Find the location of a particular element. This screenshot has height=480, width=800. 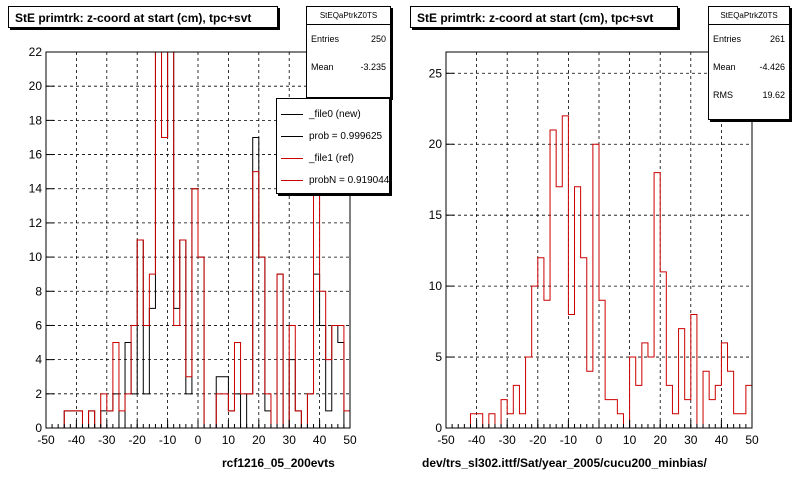

y-tick-label: 12 is located at coordinates (36, 223).